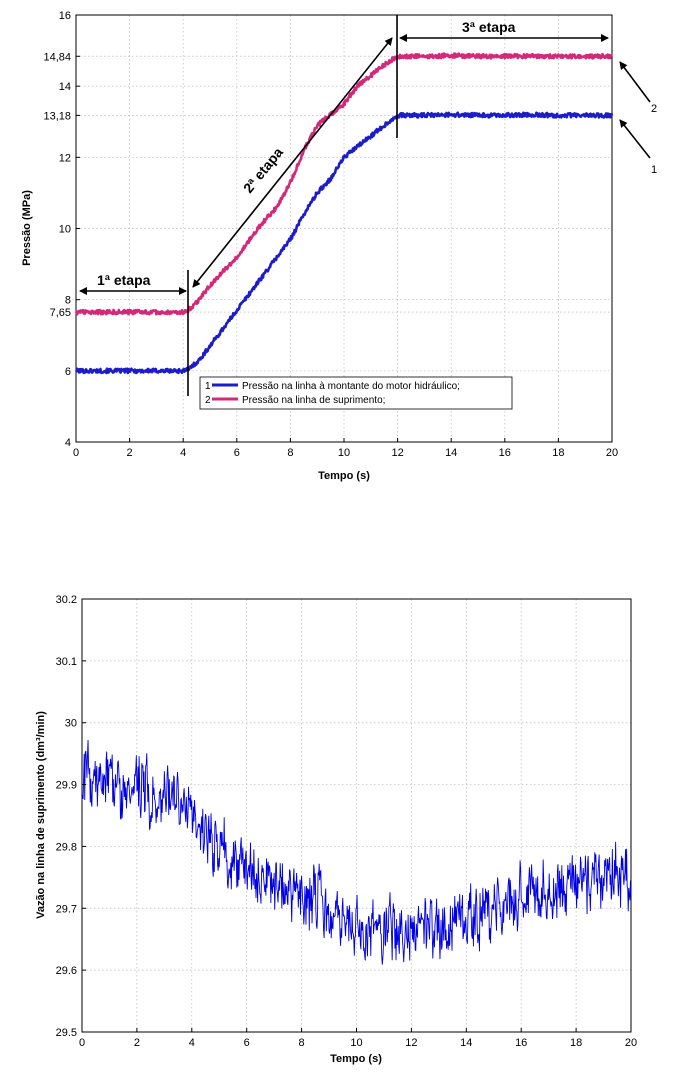 Image resolution: width=673 pixels, height=1077 pixels. What do you see at coordinates (302, 1043) in the screenshot?
I see `flow-x-tick-label: 8` at bounding box center [302, 1043].